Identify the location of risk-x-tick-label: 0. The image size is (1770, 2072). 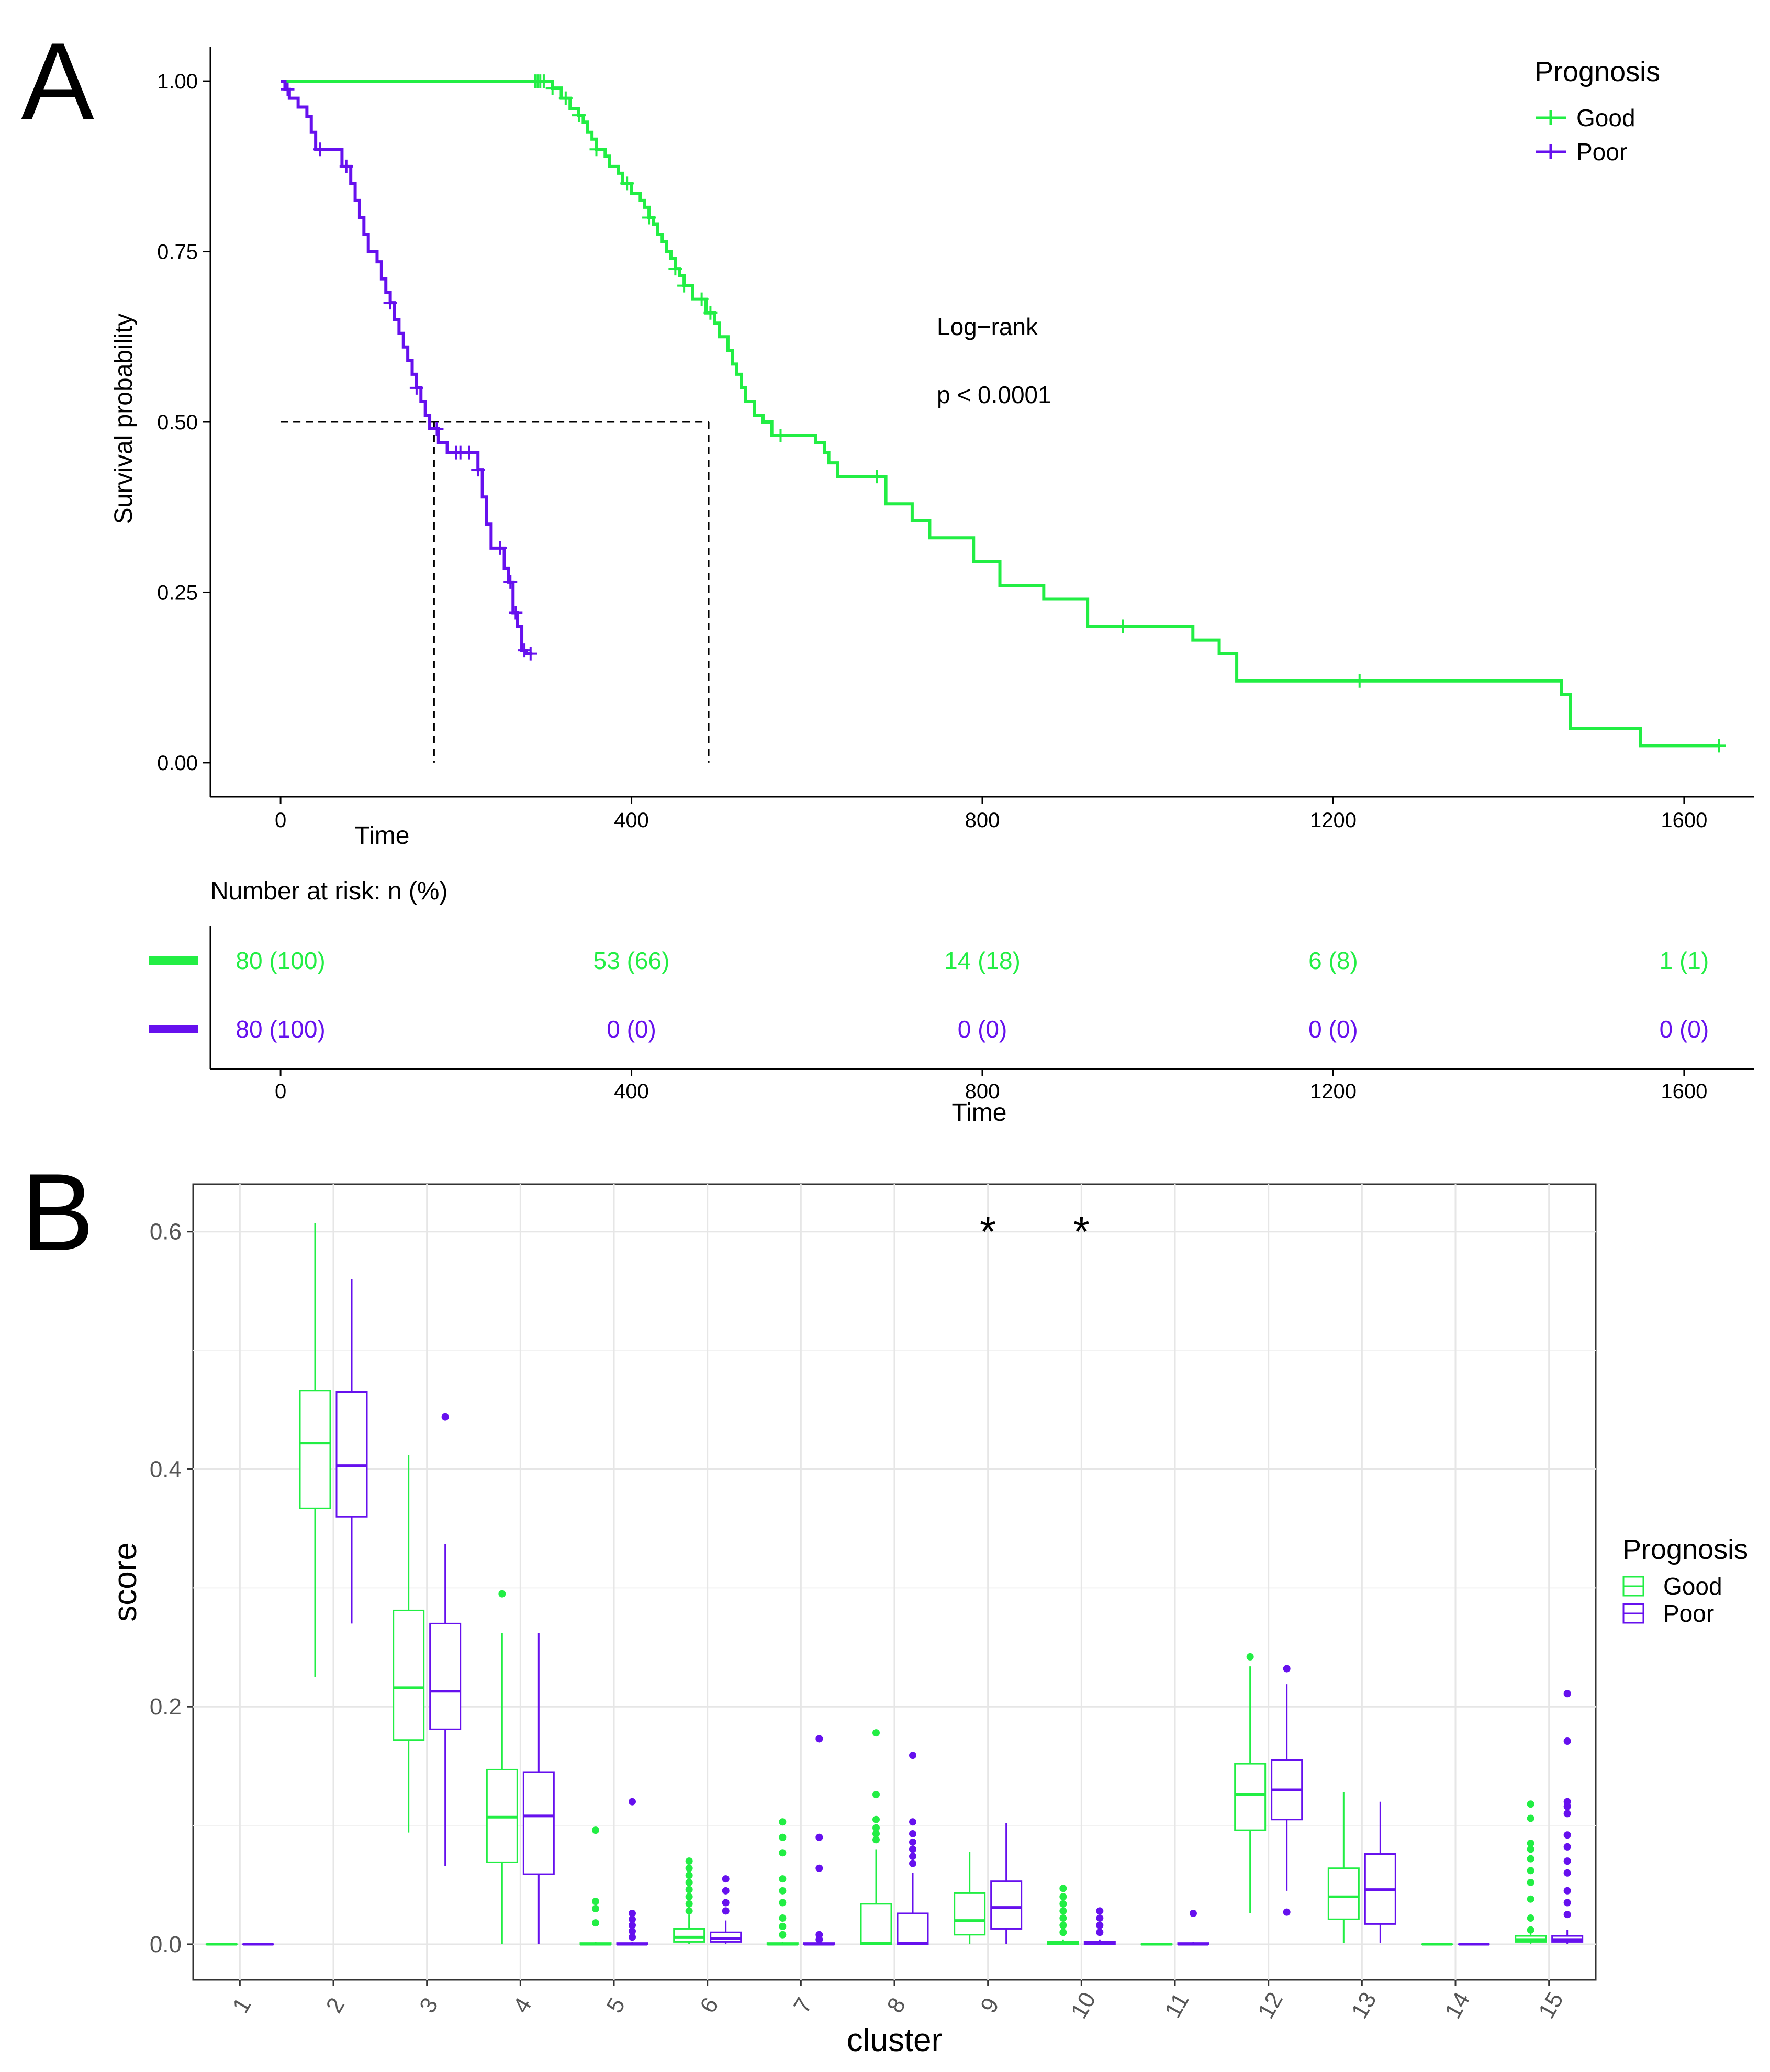
(280, 1092).